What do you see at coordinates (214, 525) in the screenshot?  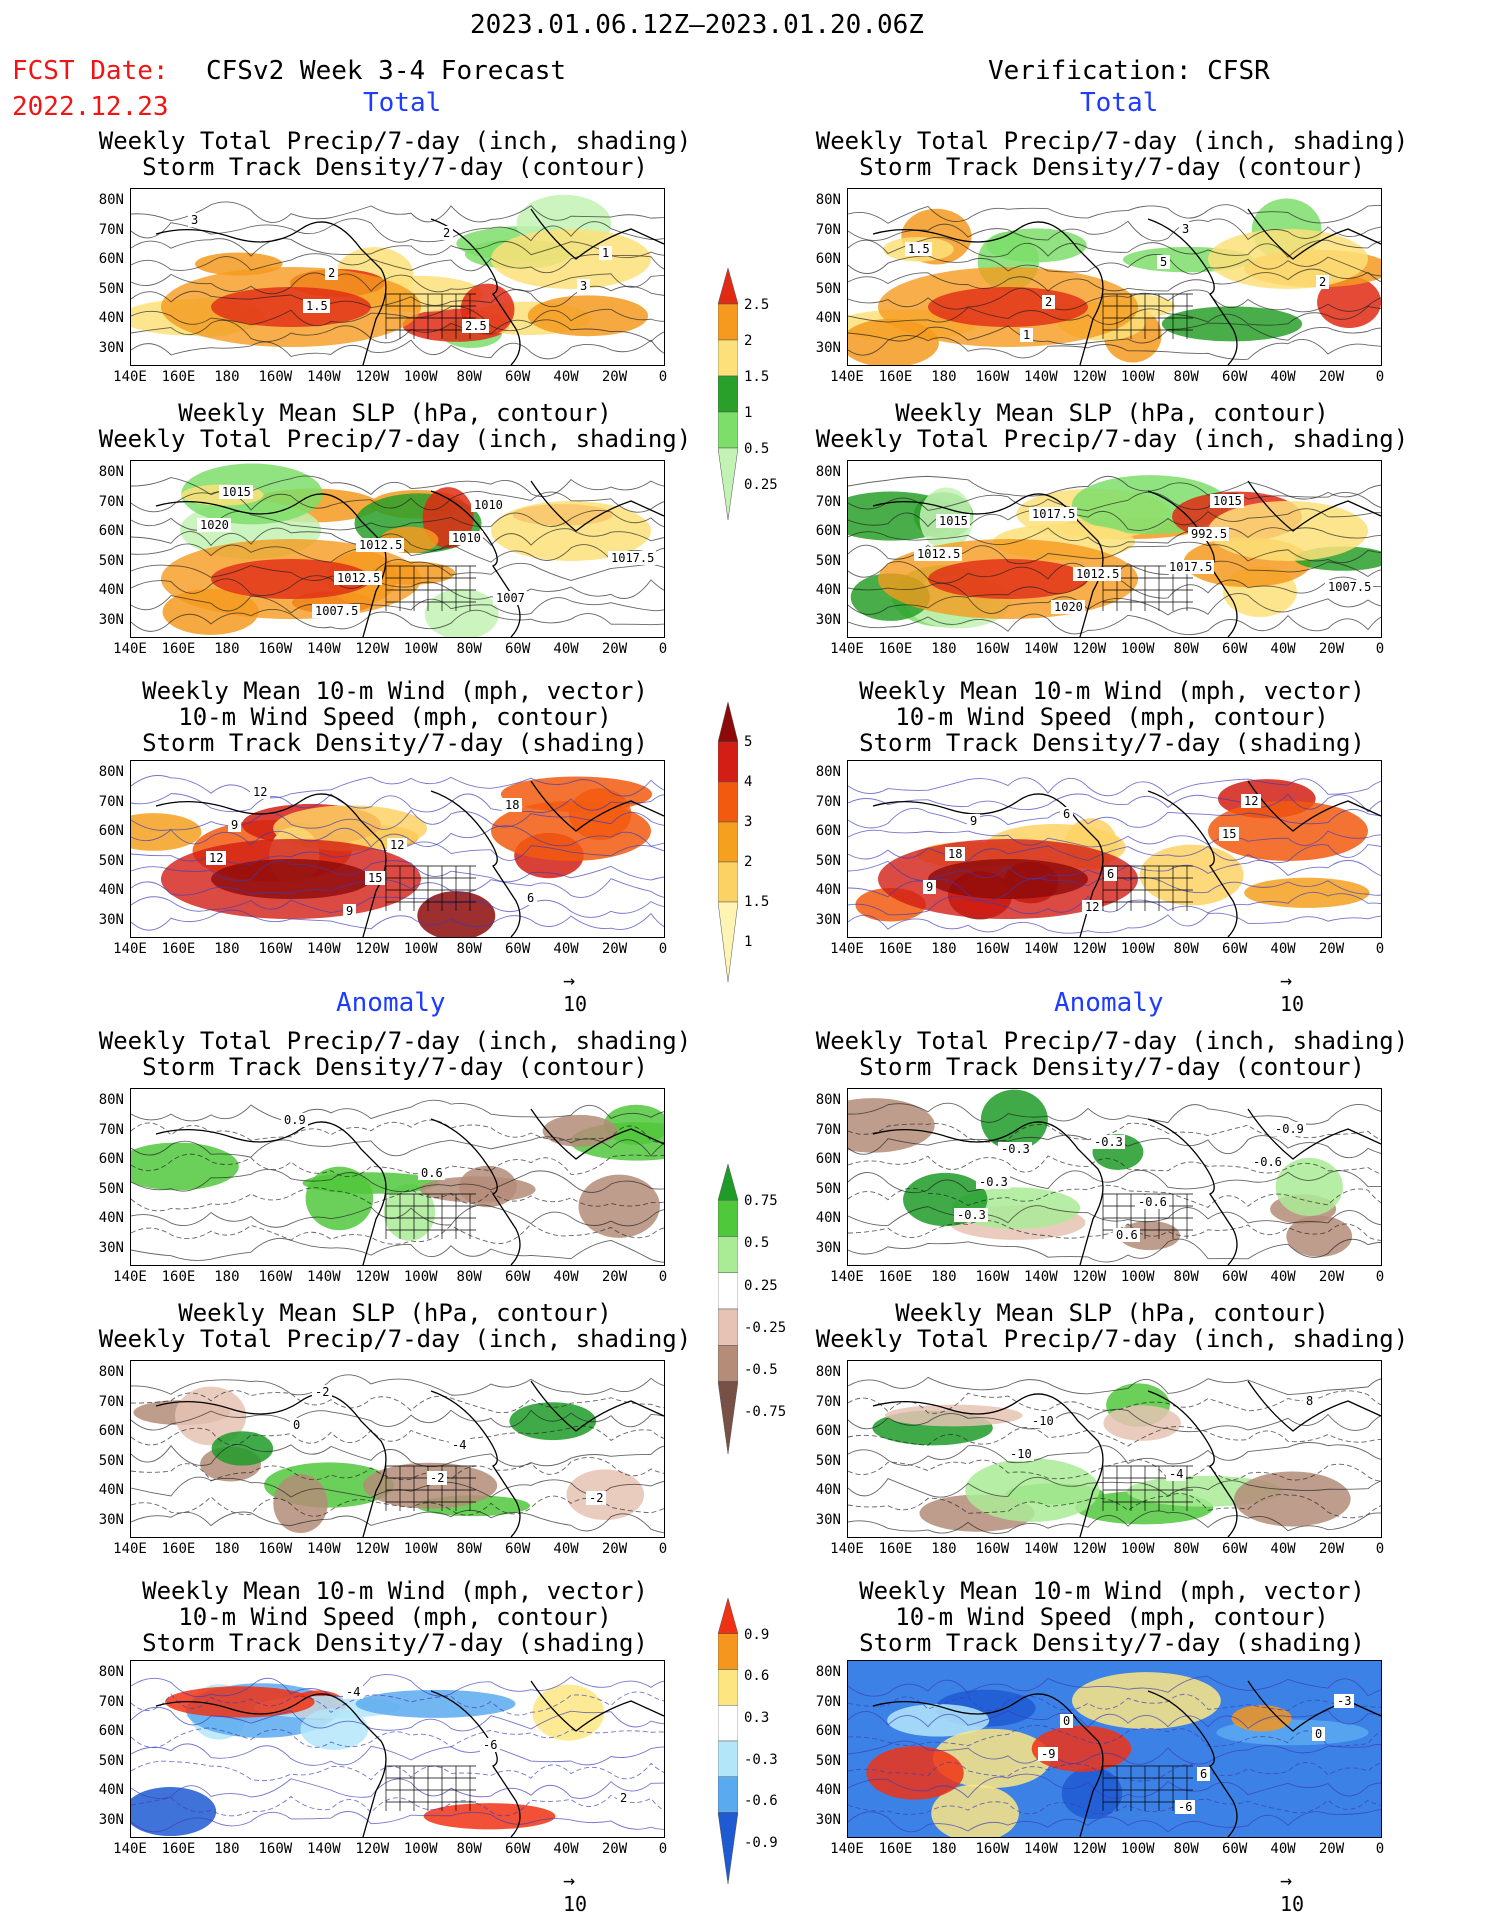 I see `svg-text: 1020` at bounding box center [214, 525].